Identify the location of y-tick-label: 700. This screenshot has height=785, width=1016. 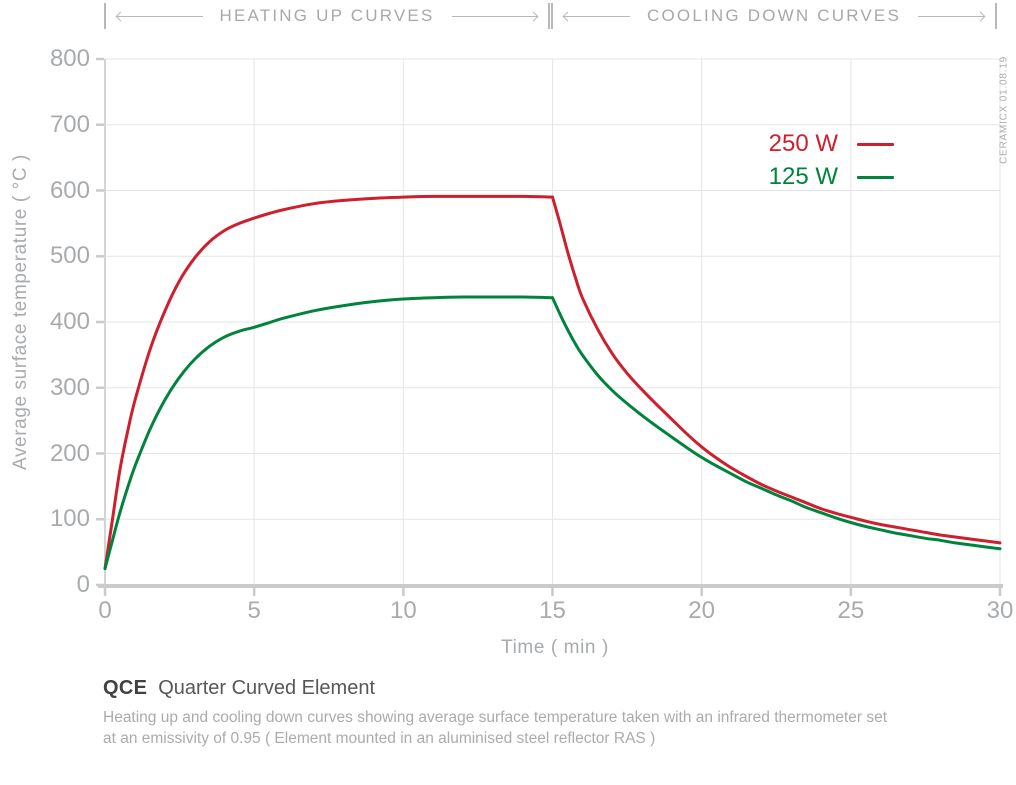
(69, 124).